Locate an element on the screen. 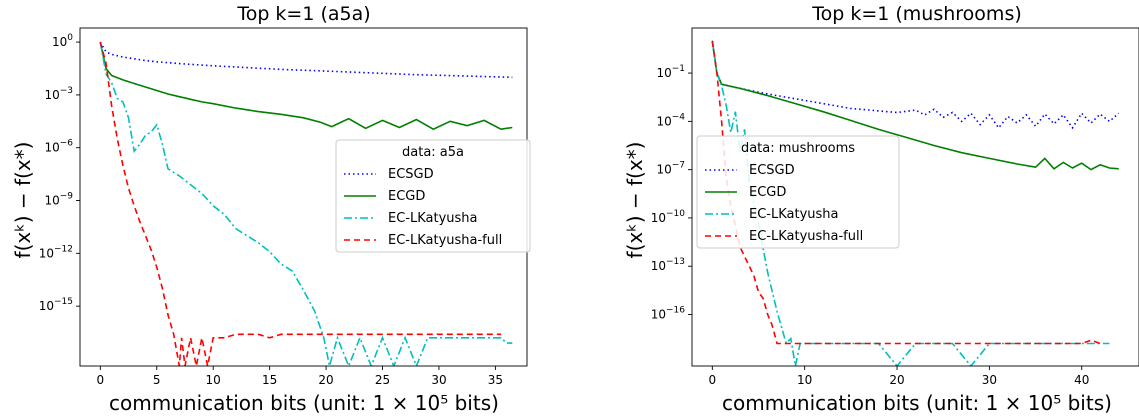  y-tick-label: 10⁻¹⁵ is located at coordinates (56, 305).